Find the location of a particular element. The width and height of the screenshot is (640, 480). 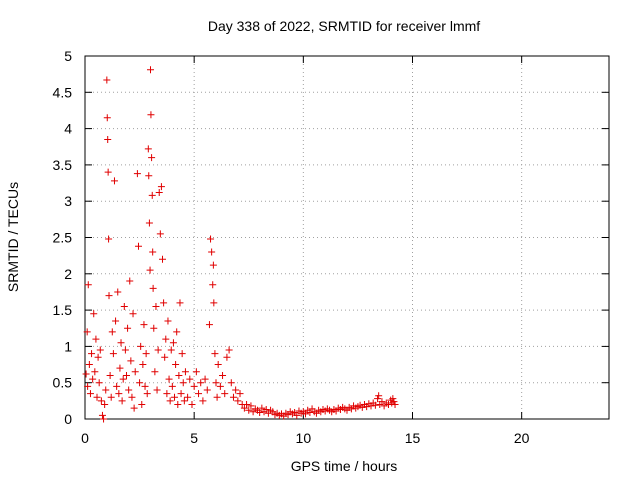

y-tick-label: 5 is located at coordinates (68, 56).